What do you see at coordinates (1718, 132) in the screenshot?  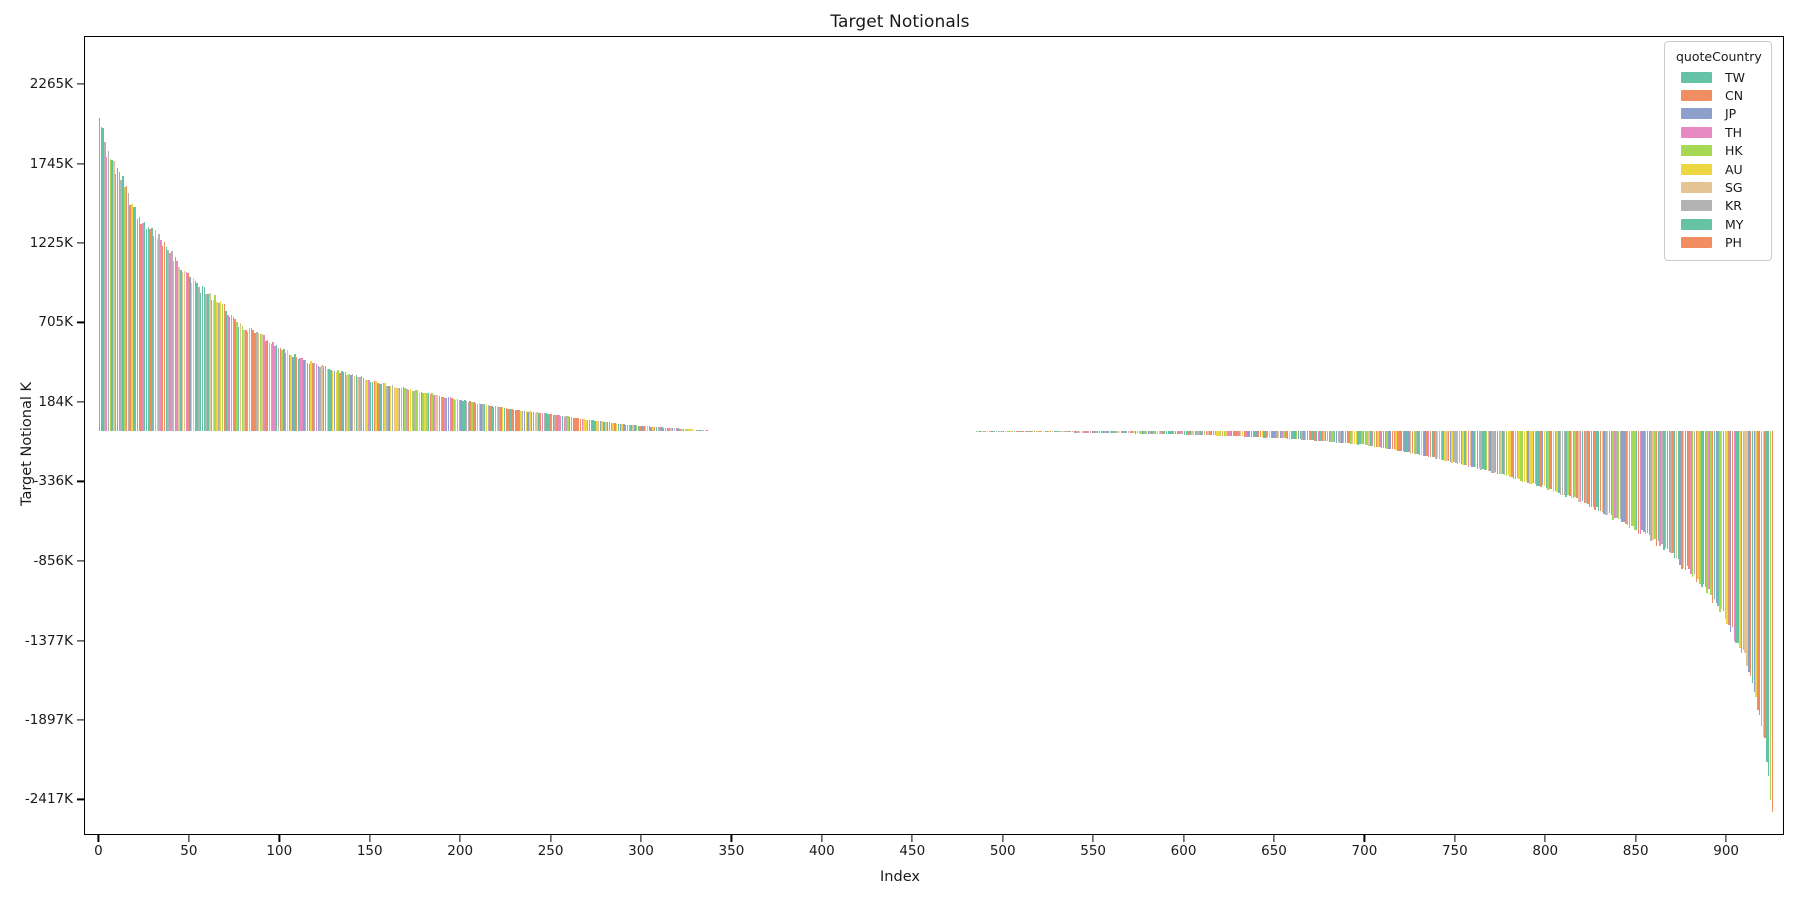 I see `legend-item-th: TH` at bounding box center [1718, 132].